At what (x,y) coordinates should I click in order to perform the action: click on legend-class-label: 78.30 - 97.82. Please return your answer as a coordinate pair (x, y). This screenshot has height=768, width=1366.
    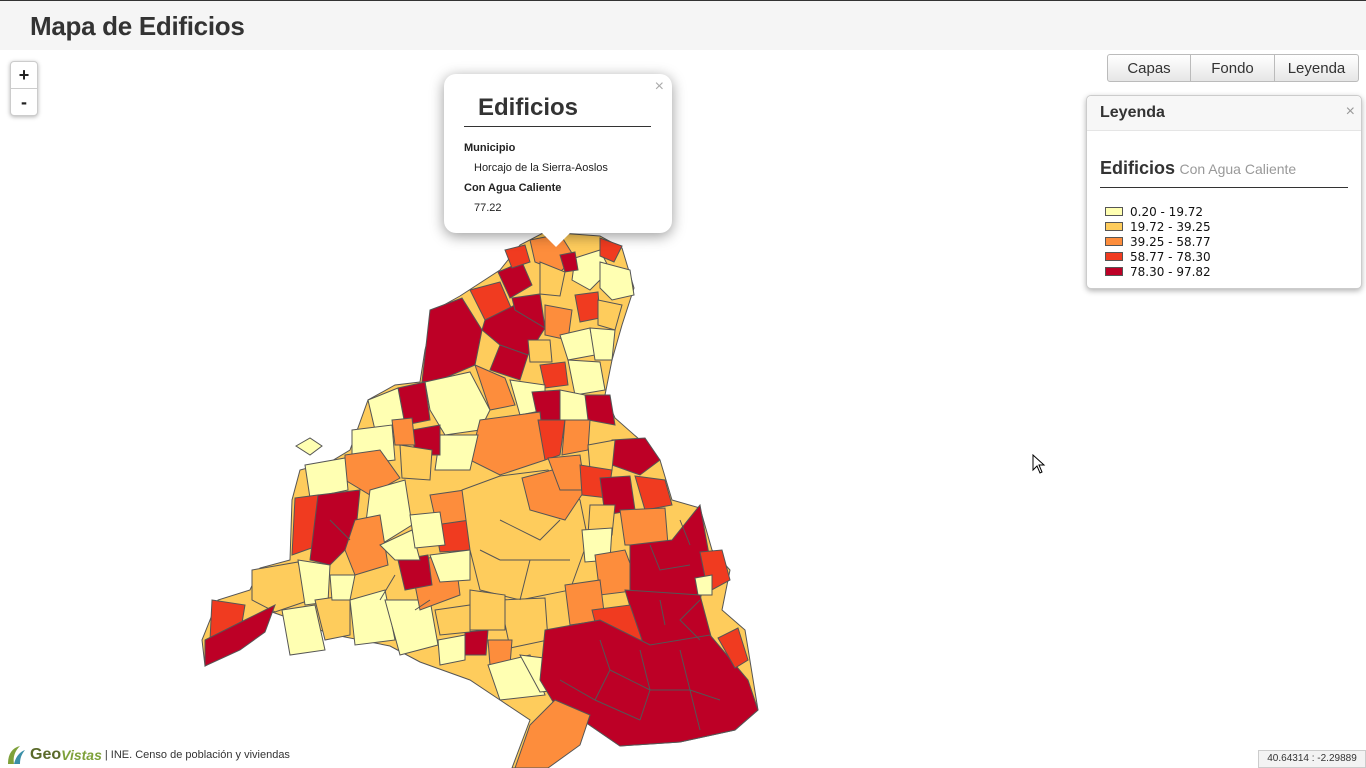
    Looking at the image, I should click on (1170, 271).